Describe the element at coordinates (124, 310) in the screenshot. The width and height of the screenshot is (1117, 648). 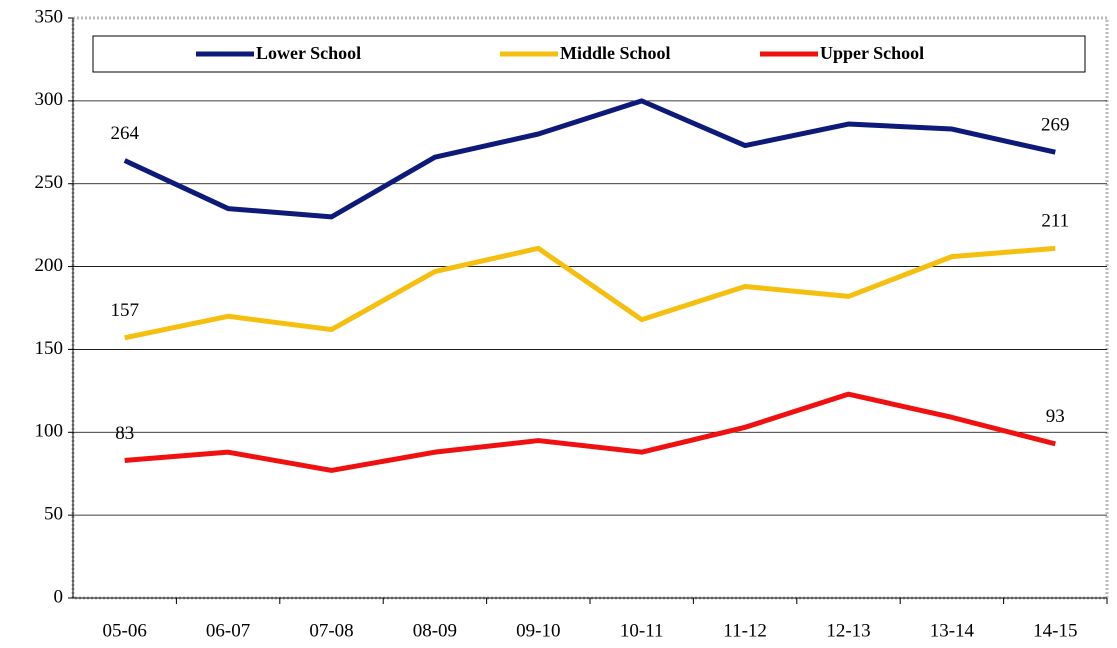
I see `data-label: 157` at that location.